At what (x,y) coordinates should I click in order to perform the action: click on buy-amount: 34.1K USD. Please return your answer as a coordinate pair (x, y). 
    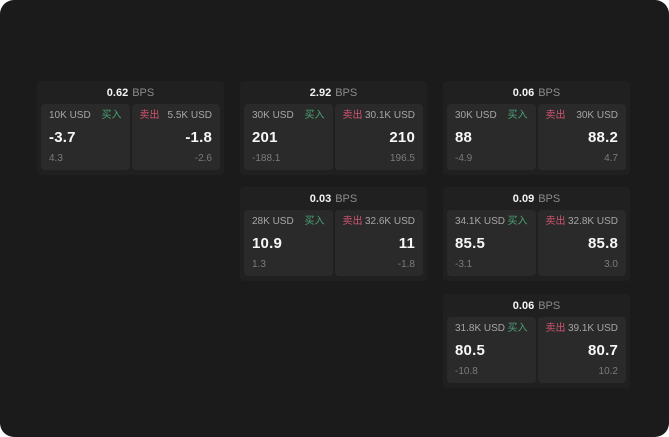
    Looking at the image, I should click on (480, 221).